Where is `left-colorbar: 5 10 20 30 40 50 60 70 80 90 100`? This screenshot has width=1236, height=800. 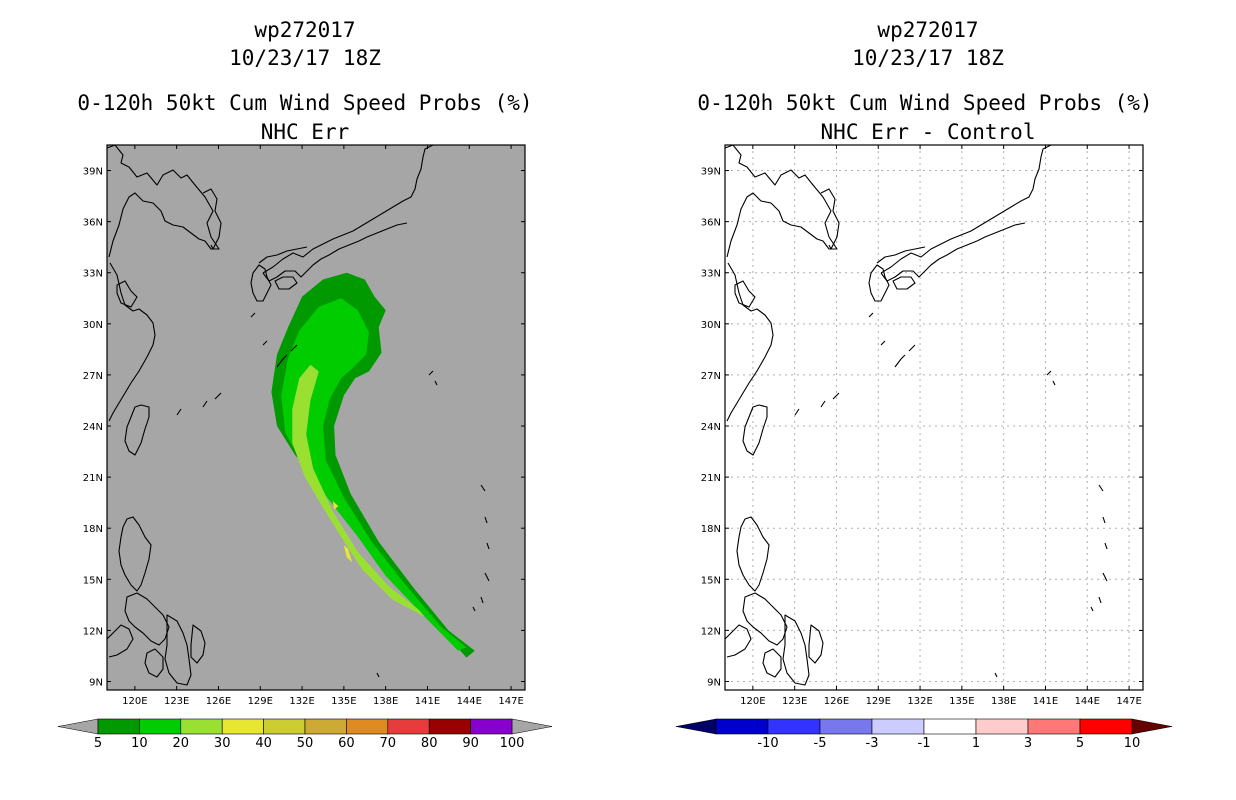
left-colorbar: 5 10 20 30 40 50 60 70 80 90 100 is located at coordinates (305, 734).